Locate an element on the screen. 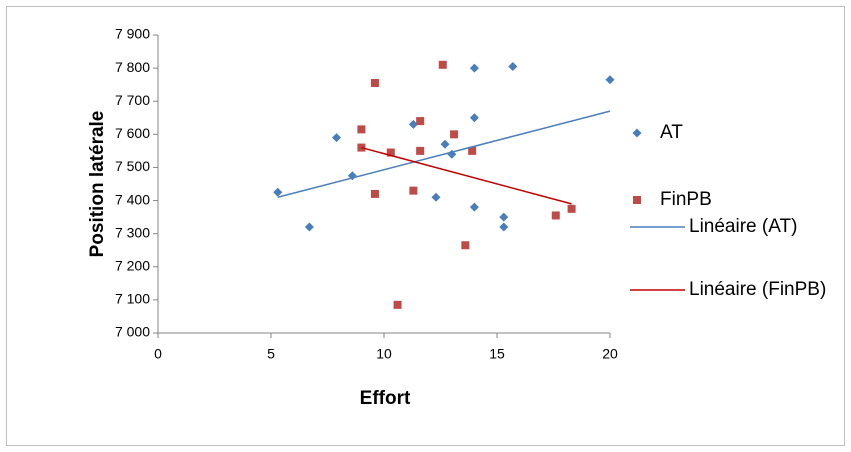 The height and width of the screenshot is (452, 851). legend-label: FinPB is located at coordinates (686, 199).